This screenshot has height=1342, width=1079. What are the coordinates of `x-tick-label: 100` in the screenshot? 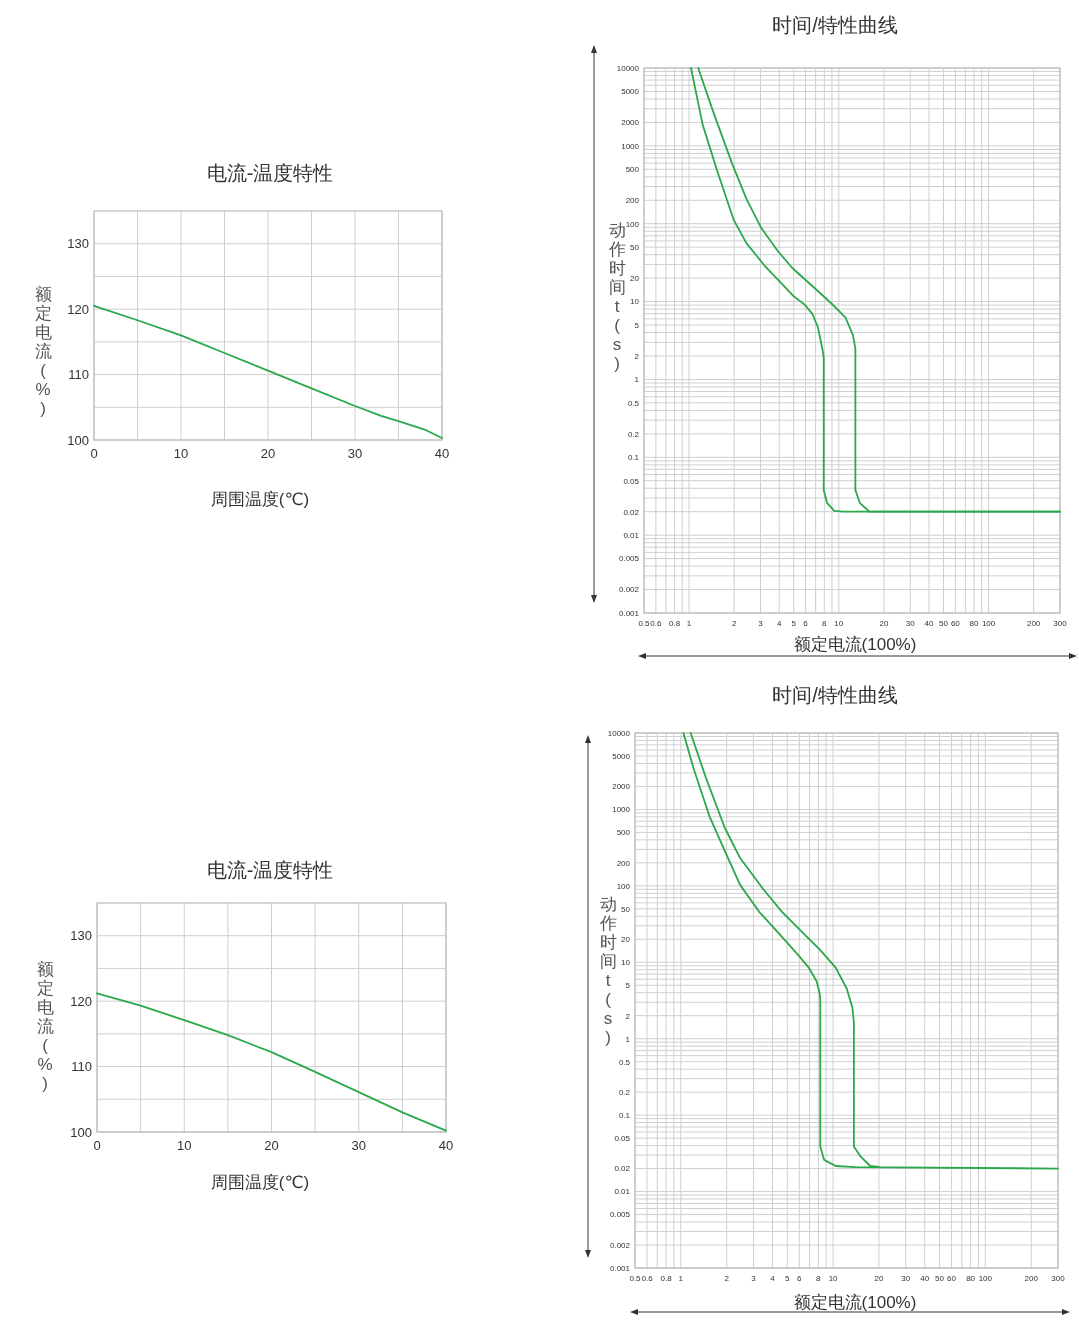 It's located at (988, 623).